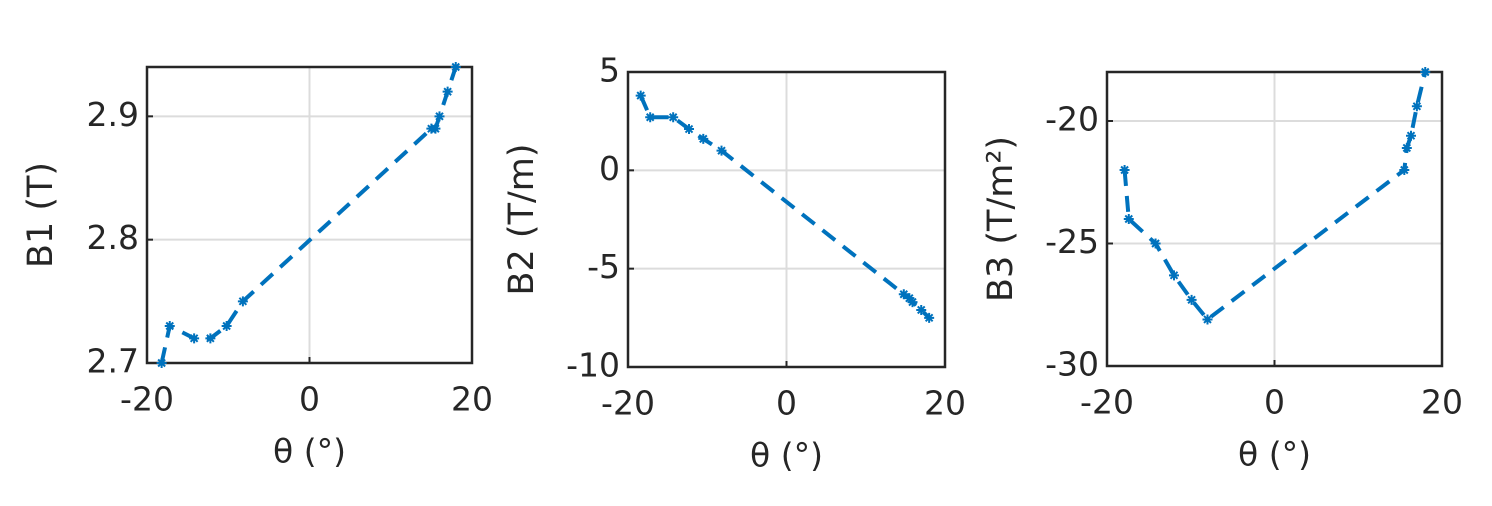  Describe the element at coordinates (603, 266) in the screenshot. I see `y-tick-label: -5` at that location.